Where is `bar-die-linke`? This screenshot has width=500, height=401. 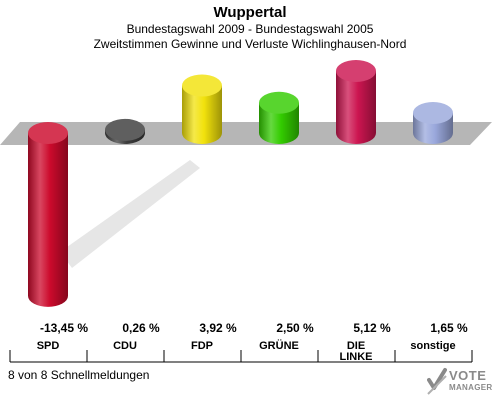 bar-die-linke is located at coordinates (356, 102).